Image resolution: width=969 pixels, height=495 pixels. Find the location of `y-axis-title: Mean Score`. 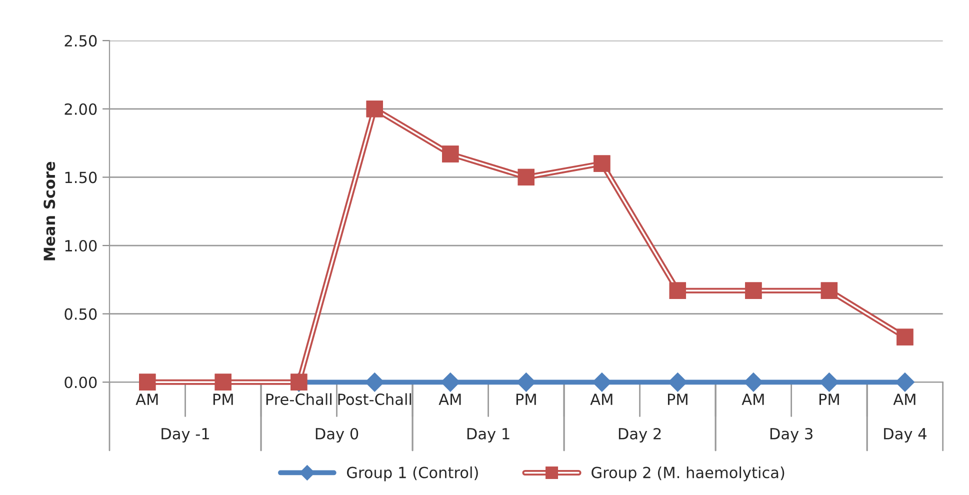

y-axis-title: Mean Score is located at coordinates (50, 211).